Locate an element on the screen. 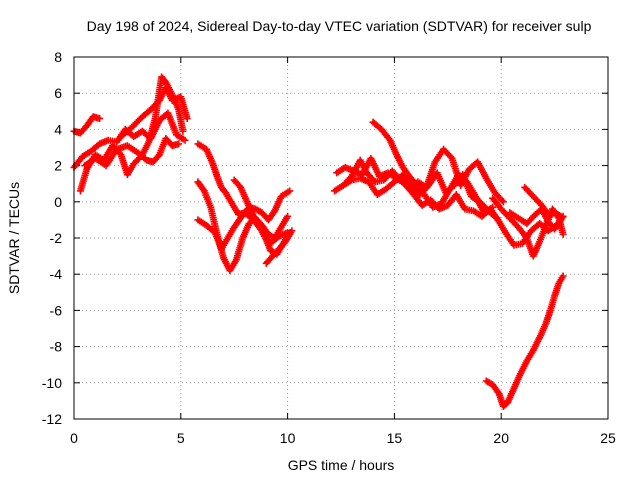 Image resolution: width=640 pixels, height=480 pixels. y-tick-label: -6 is located at coordinates (56, 310).